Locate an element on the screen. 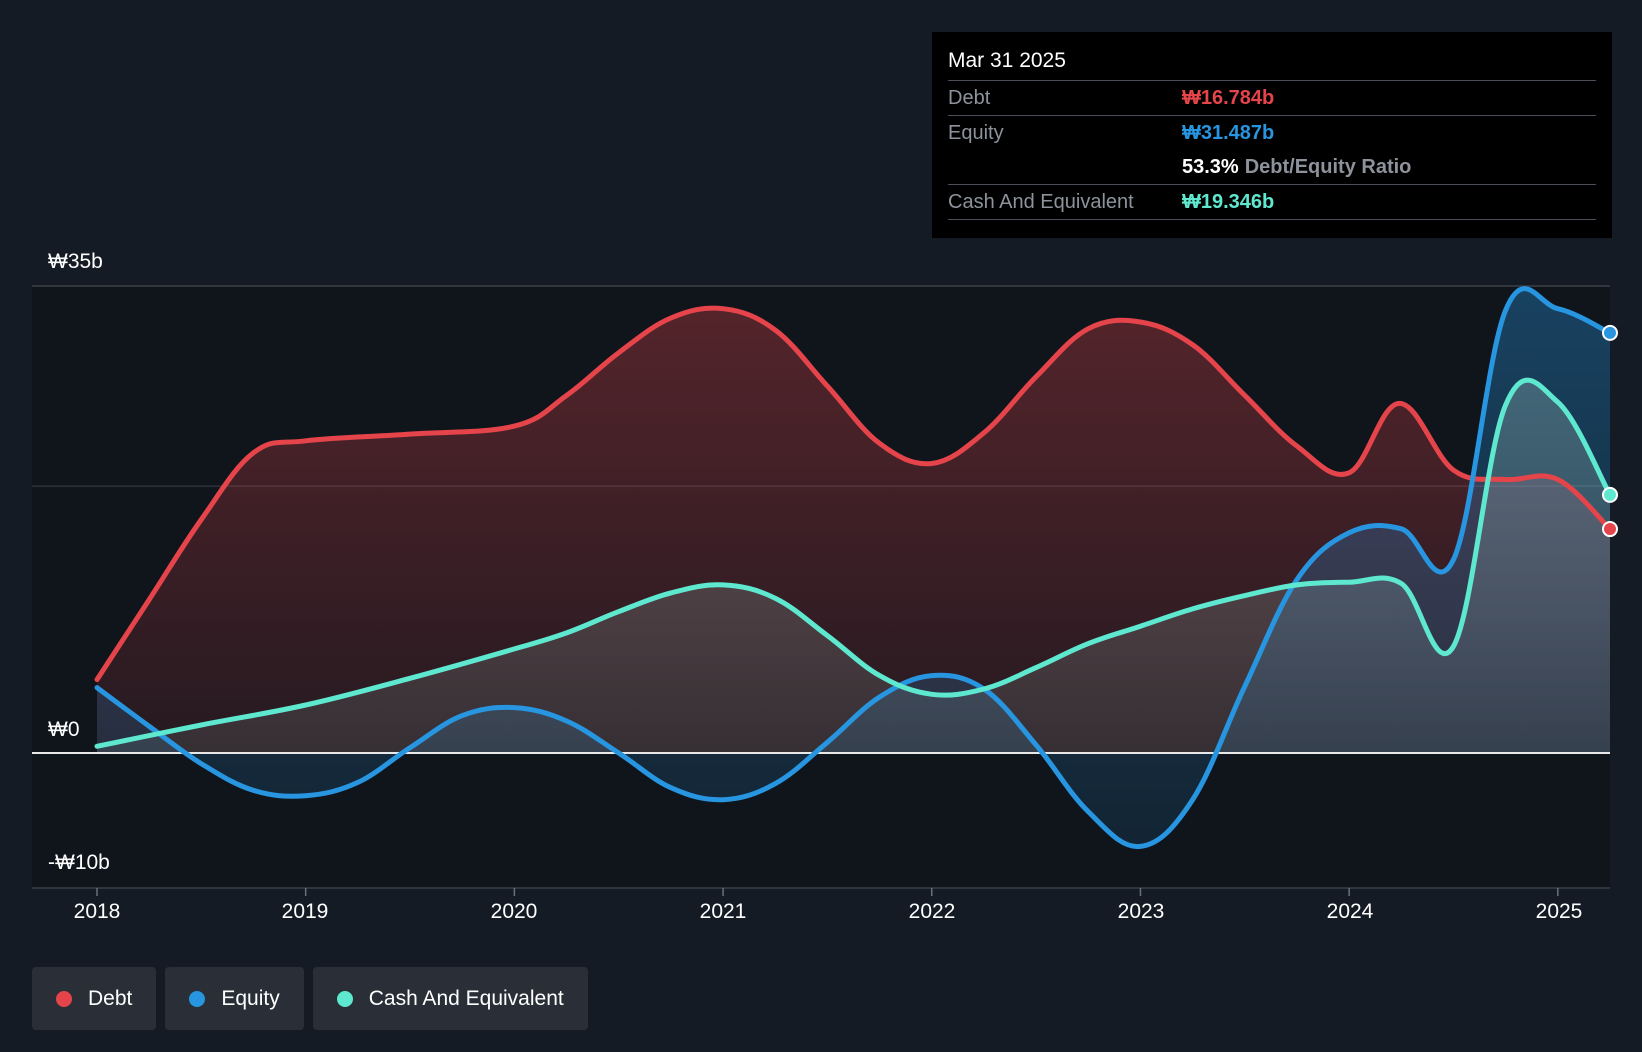  tooltip-ratio-value: 53.3% is located at coordinates (1210, 166).